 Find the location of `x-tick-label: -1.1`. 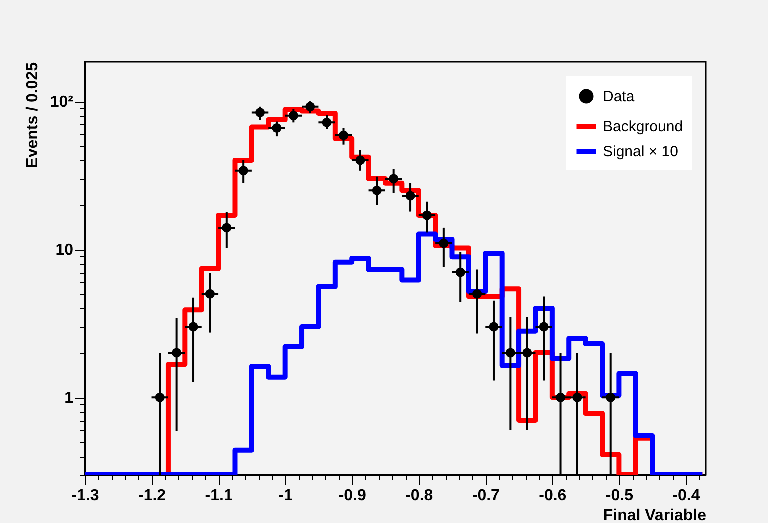

x-tick-label: -1.1 is located at coordinates (219, 496).